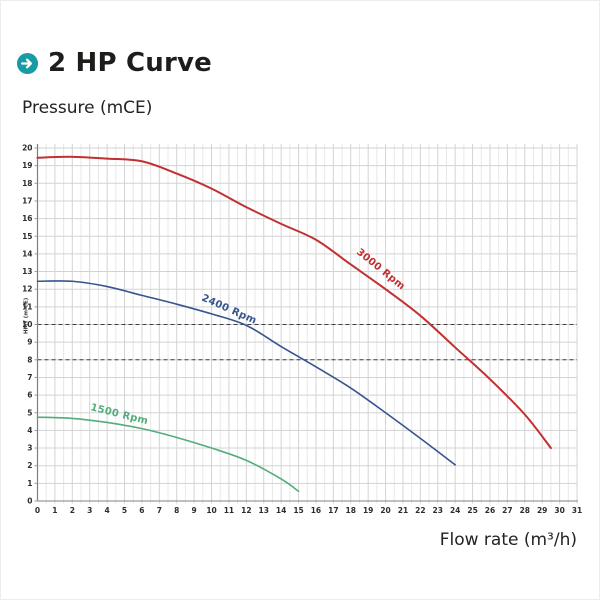  What do you see at coordinates (27, 324) in the screenshot?
I see `y-tick-label: 10` at bounding box center [27, 324].